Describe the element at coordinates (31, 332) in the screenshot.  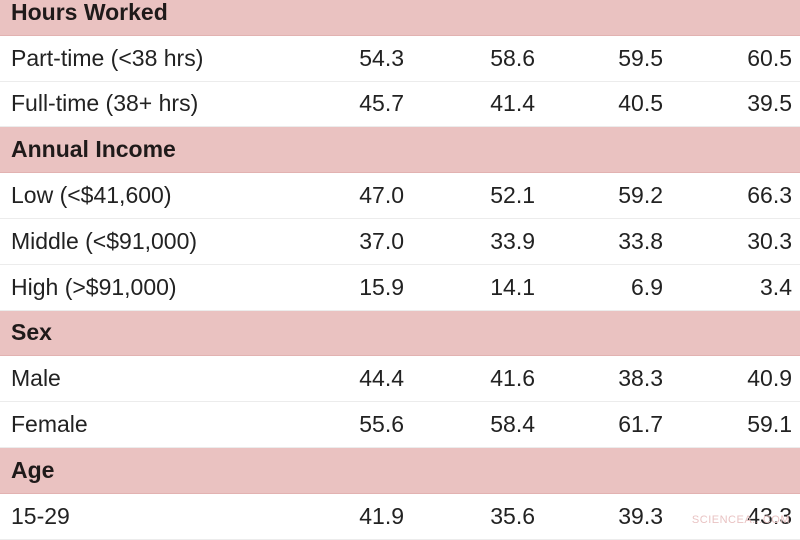
I see `section-title: Sex` at that location.